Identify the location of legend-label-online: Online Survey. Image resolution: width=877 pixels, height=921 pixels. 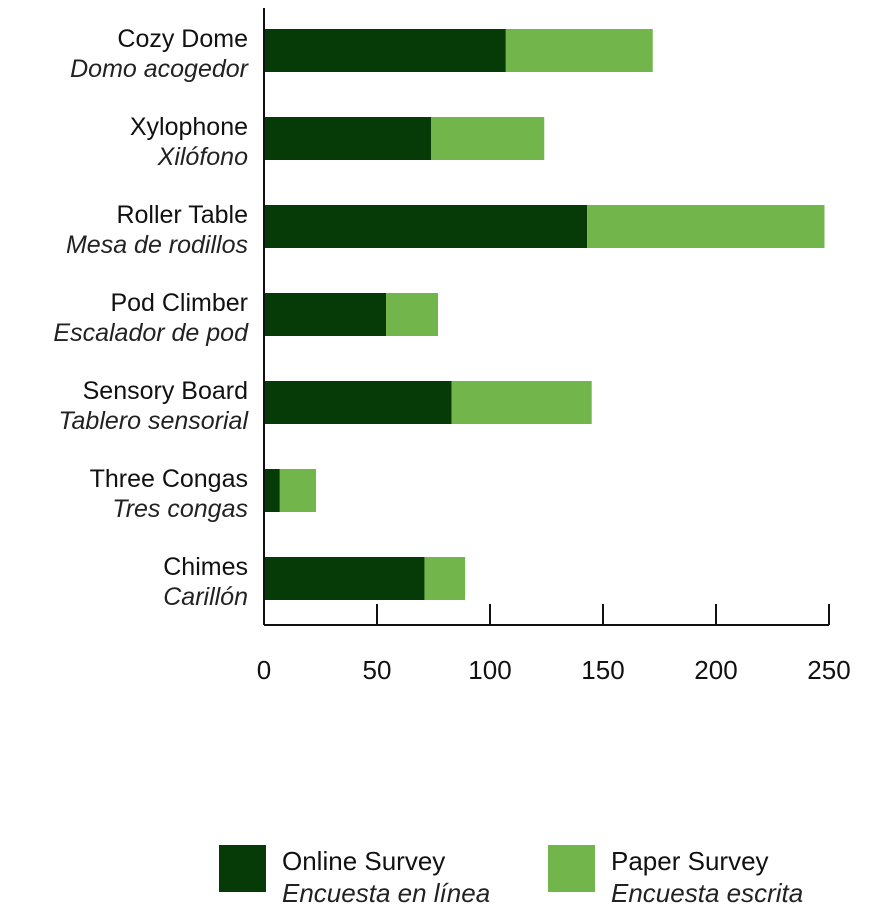
(364, 861).